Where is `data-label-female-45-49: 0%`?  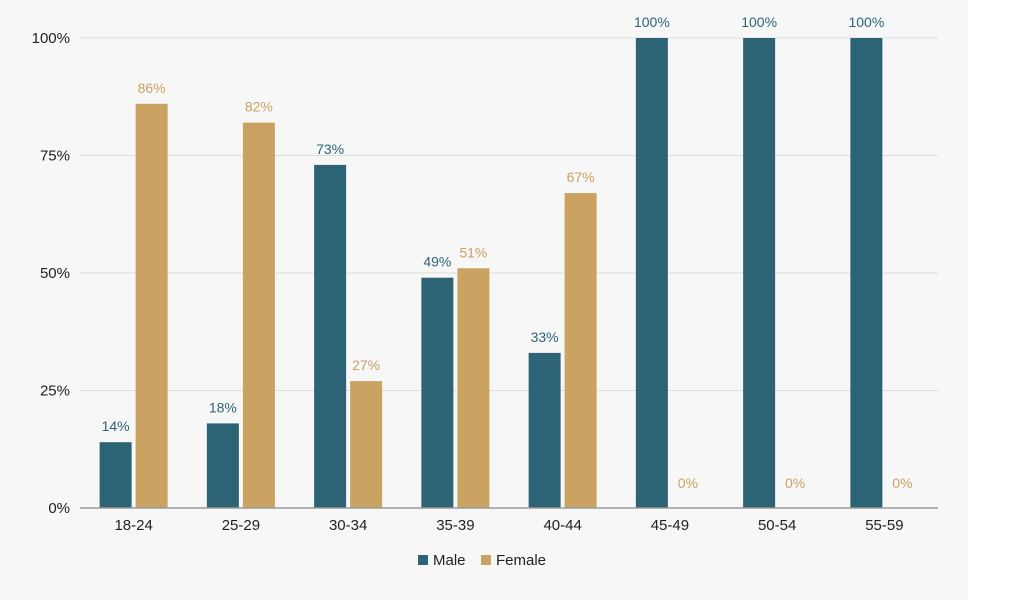
data-label-female-45-49: 0% is located at coordinates (688, 483).